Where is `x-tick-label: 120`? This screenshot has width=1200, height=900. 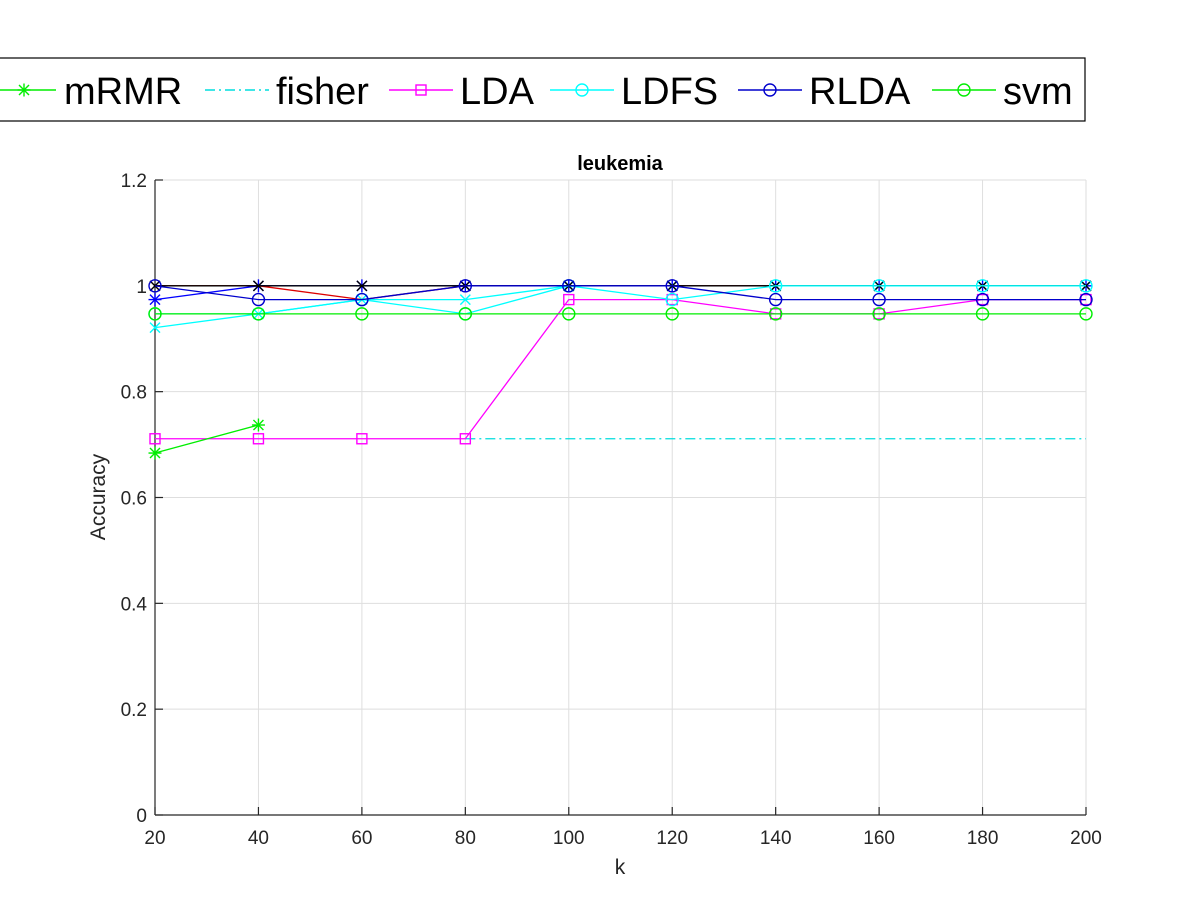 x-tick-label: 120 is located at coordinates (672, 838).